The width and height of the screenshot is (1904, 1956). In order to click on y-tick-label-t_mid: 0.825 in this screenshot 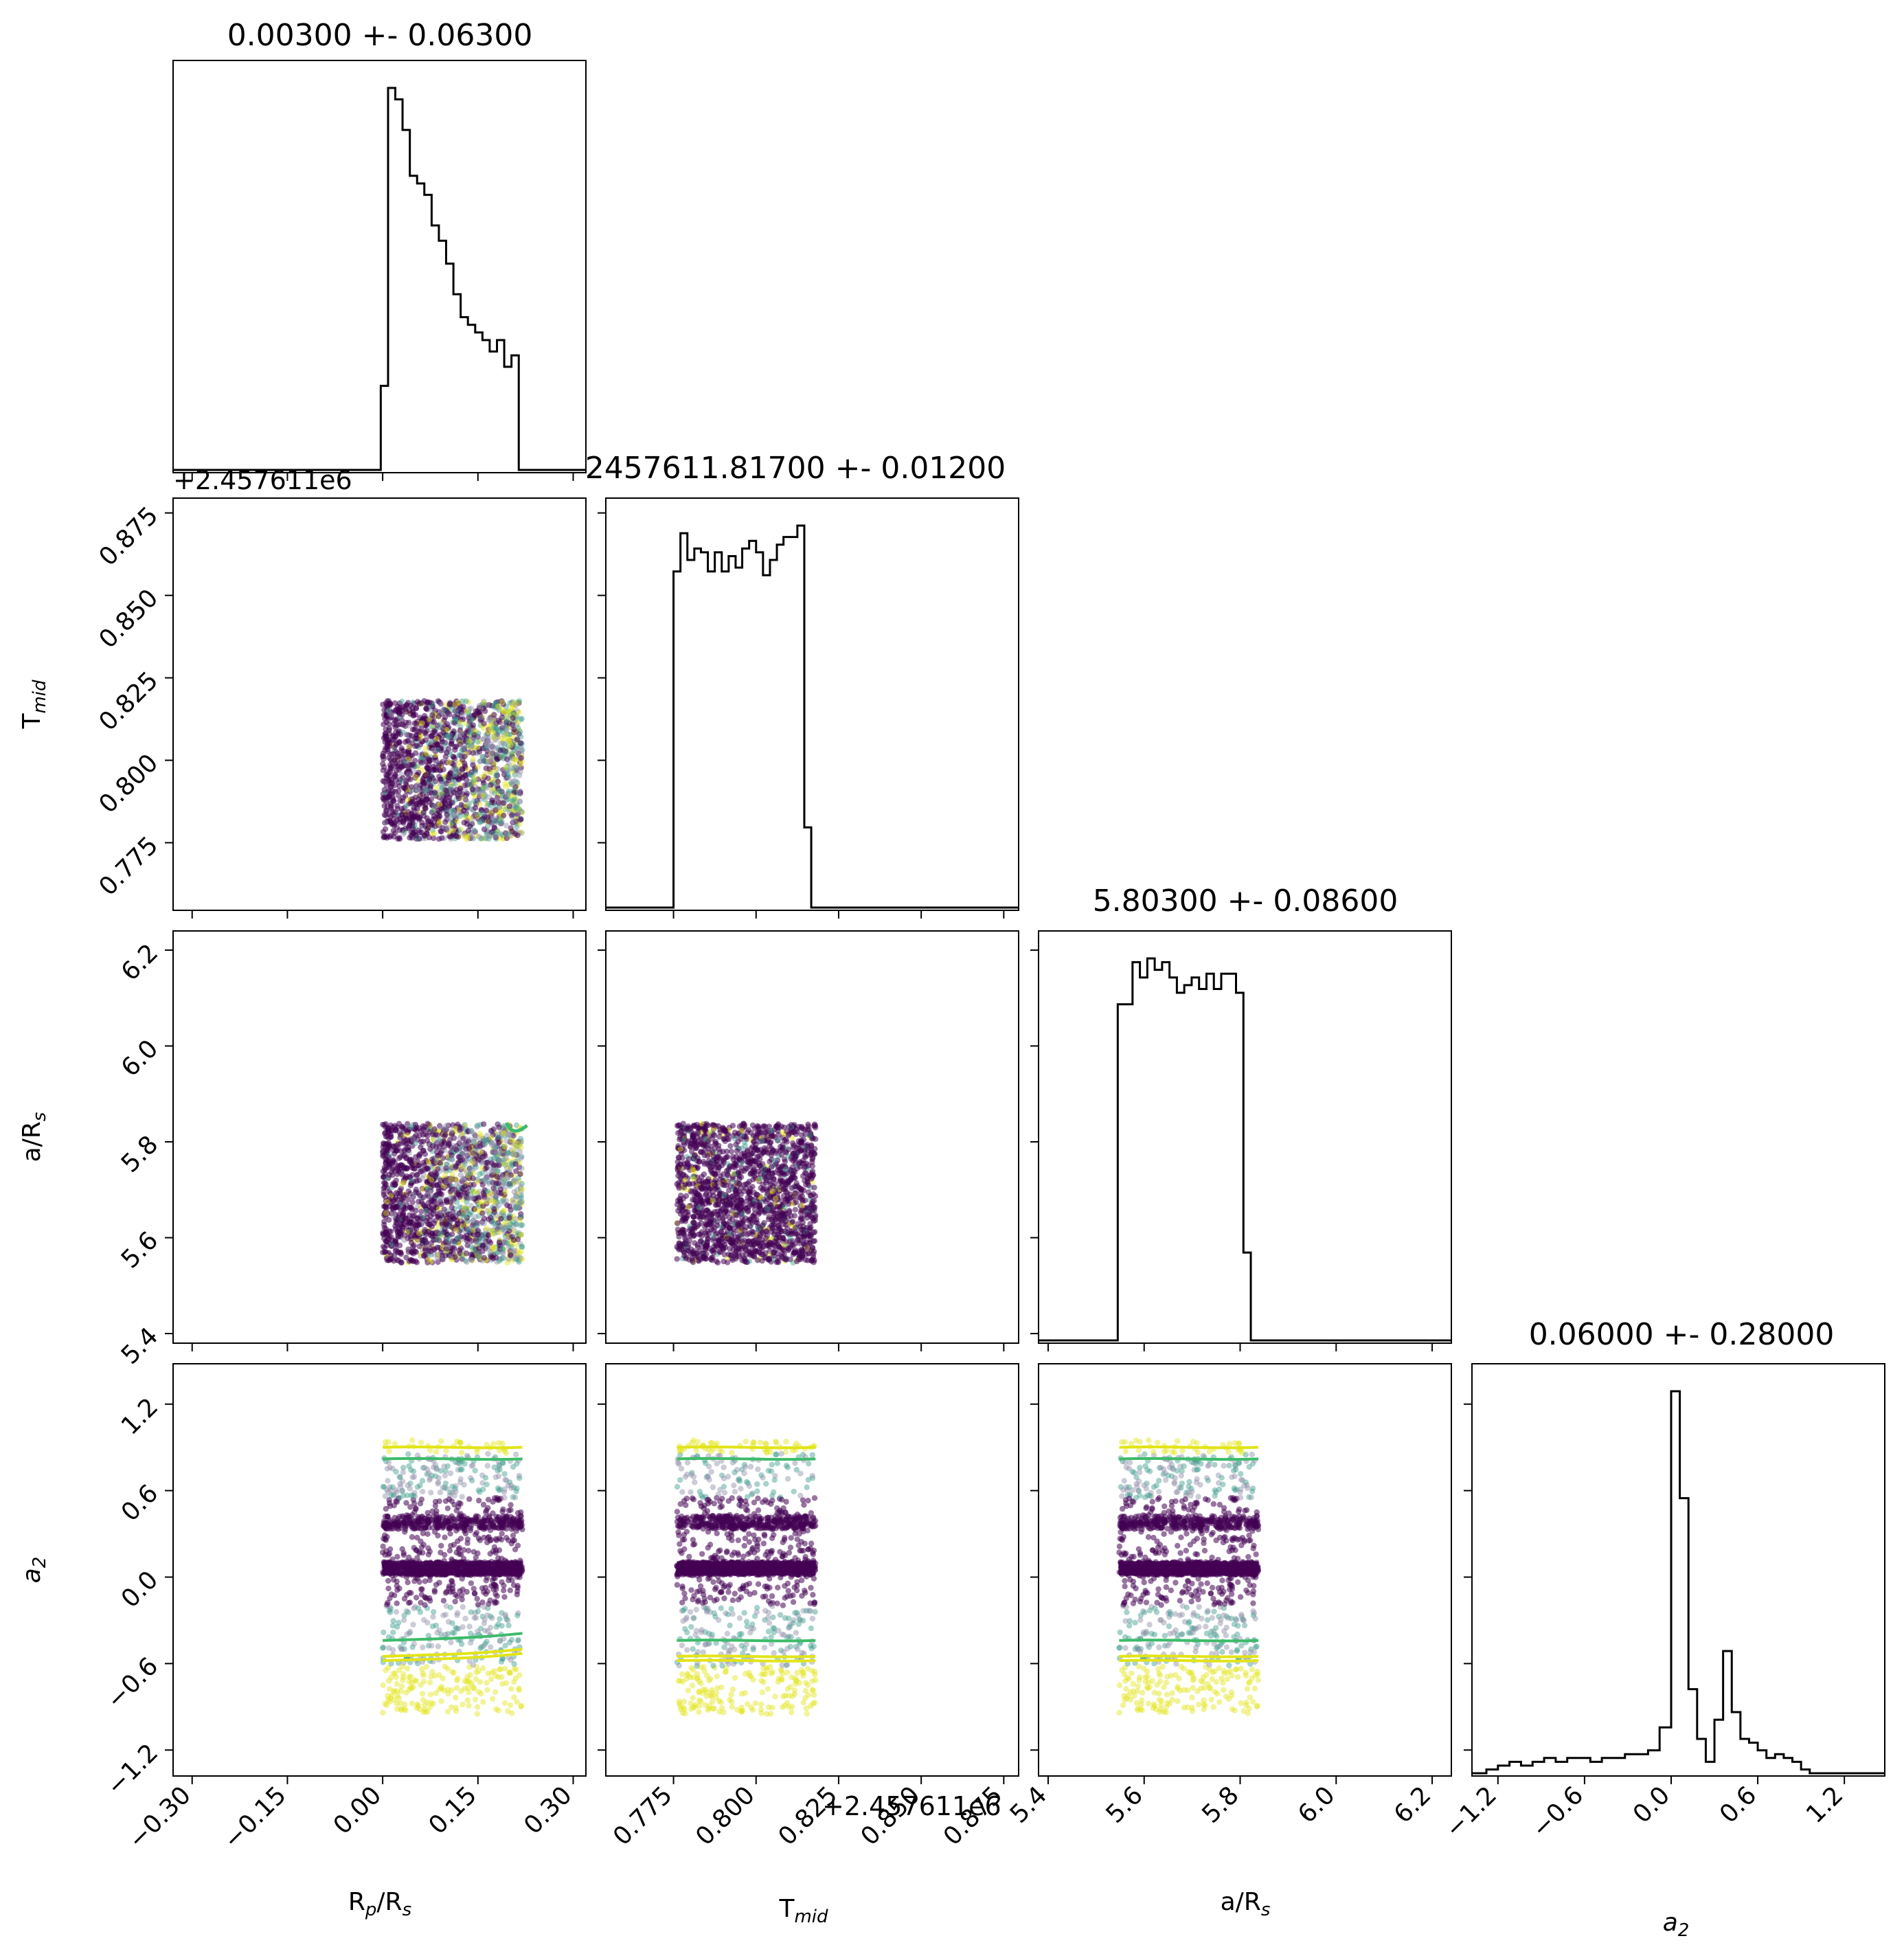, I will do `click(128, 701)`.